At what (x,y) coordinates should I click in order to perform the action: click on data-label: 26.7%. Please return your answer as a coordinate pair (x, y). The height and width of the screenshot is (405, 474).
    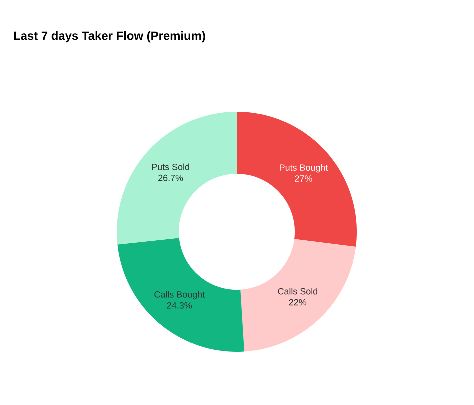
    Looking at the image, I should click on (171, 178).